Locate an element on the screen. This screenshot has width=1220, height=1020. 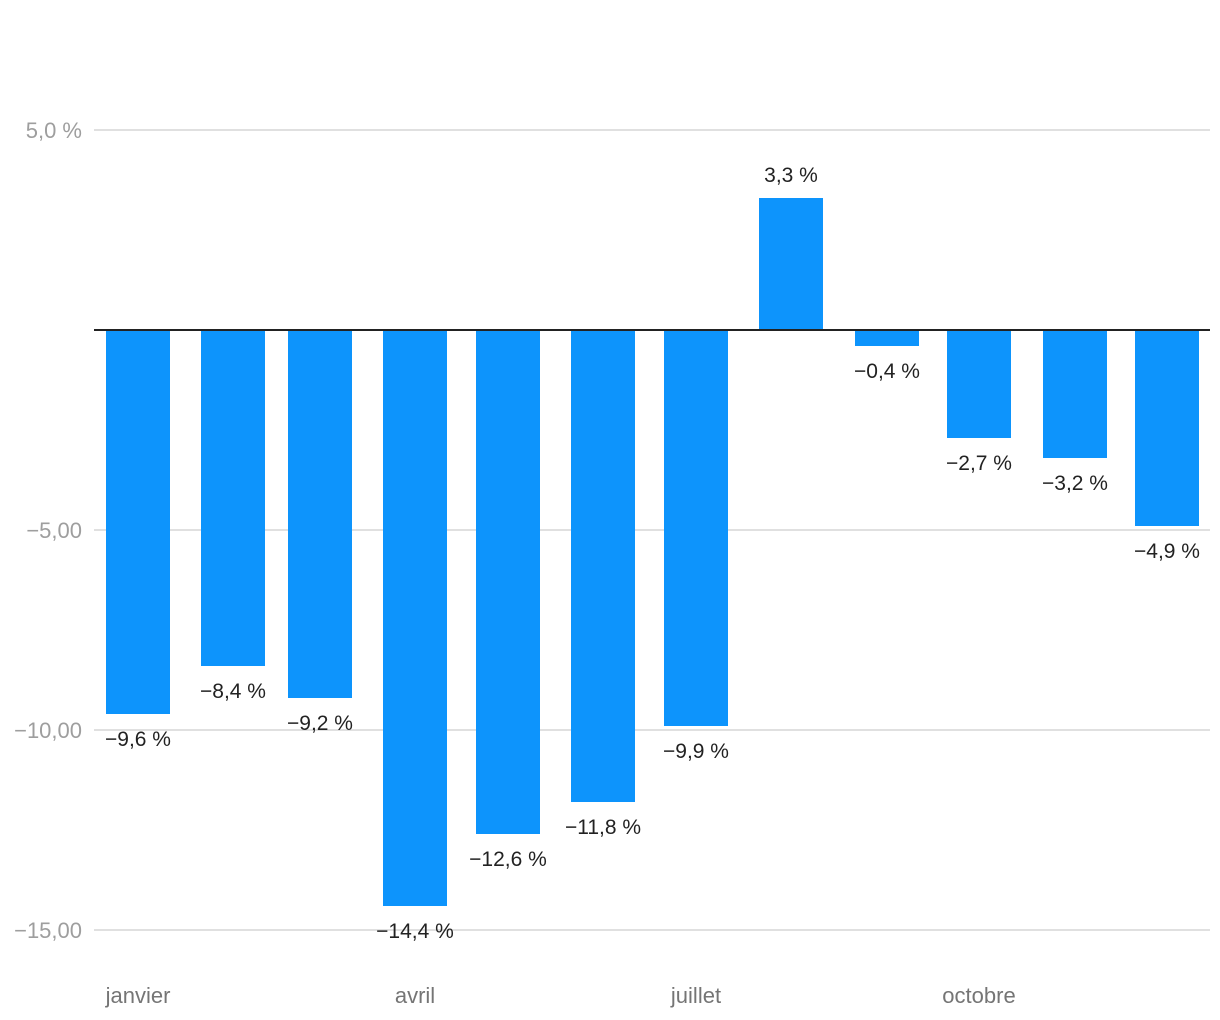
data-label: 3,3 % is located at coordinates (791, 175).